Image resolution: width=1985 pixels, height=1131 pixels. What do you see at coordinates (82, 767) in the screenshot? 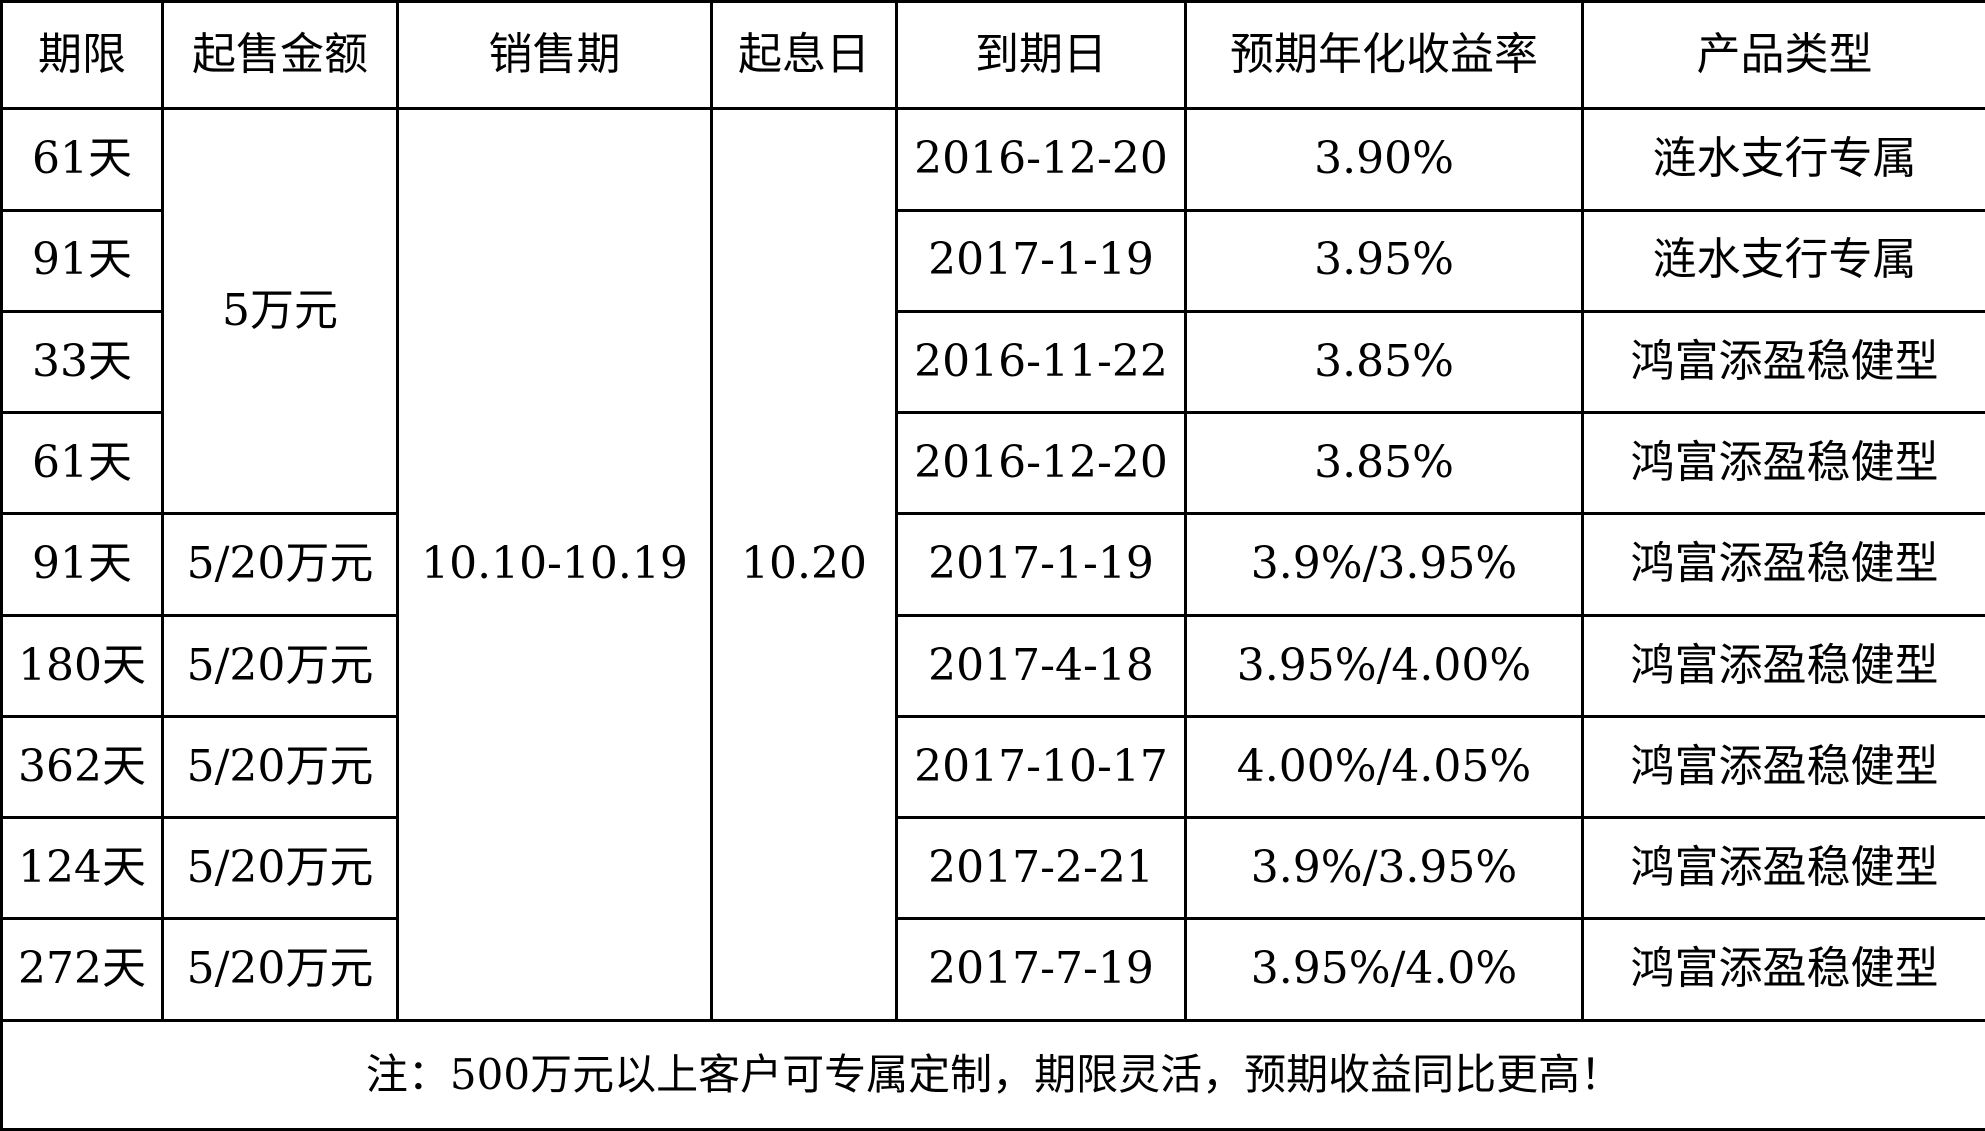
I see `term-cell: 362天` at bounding box center [82, 767].